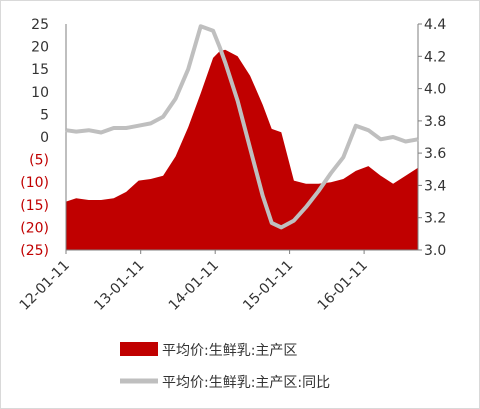 Image resolution: width=480 pixels, height=409 pixels. I want to click on right-axis-ticks: 4.4 4.2 4.0 3.8 3.6 3.4 3.2 3.0, so click(432, 138).